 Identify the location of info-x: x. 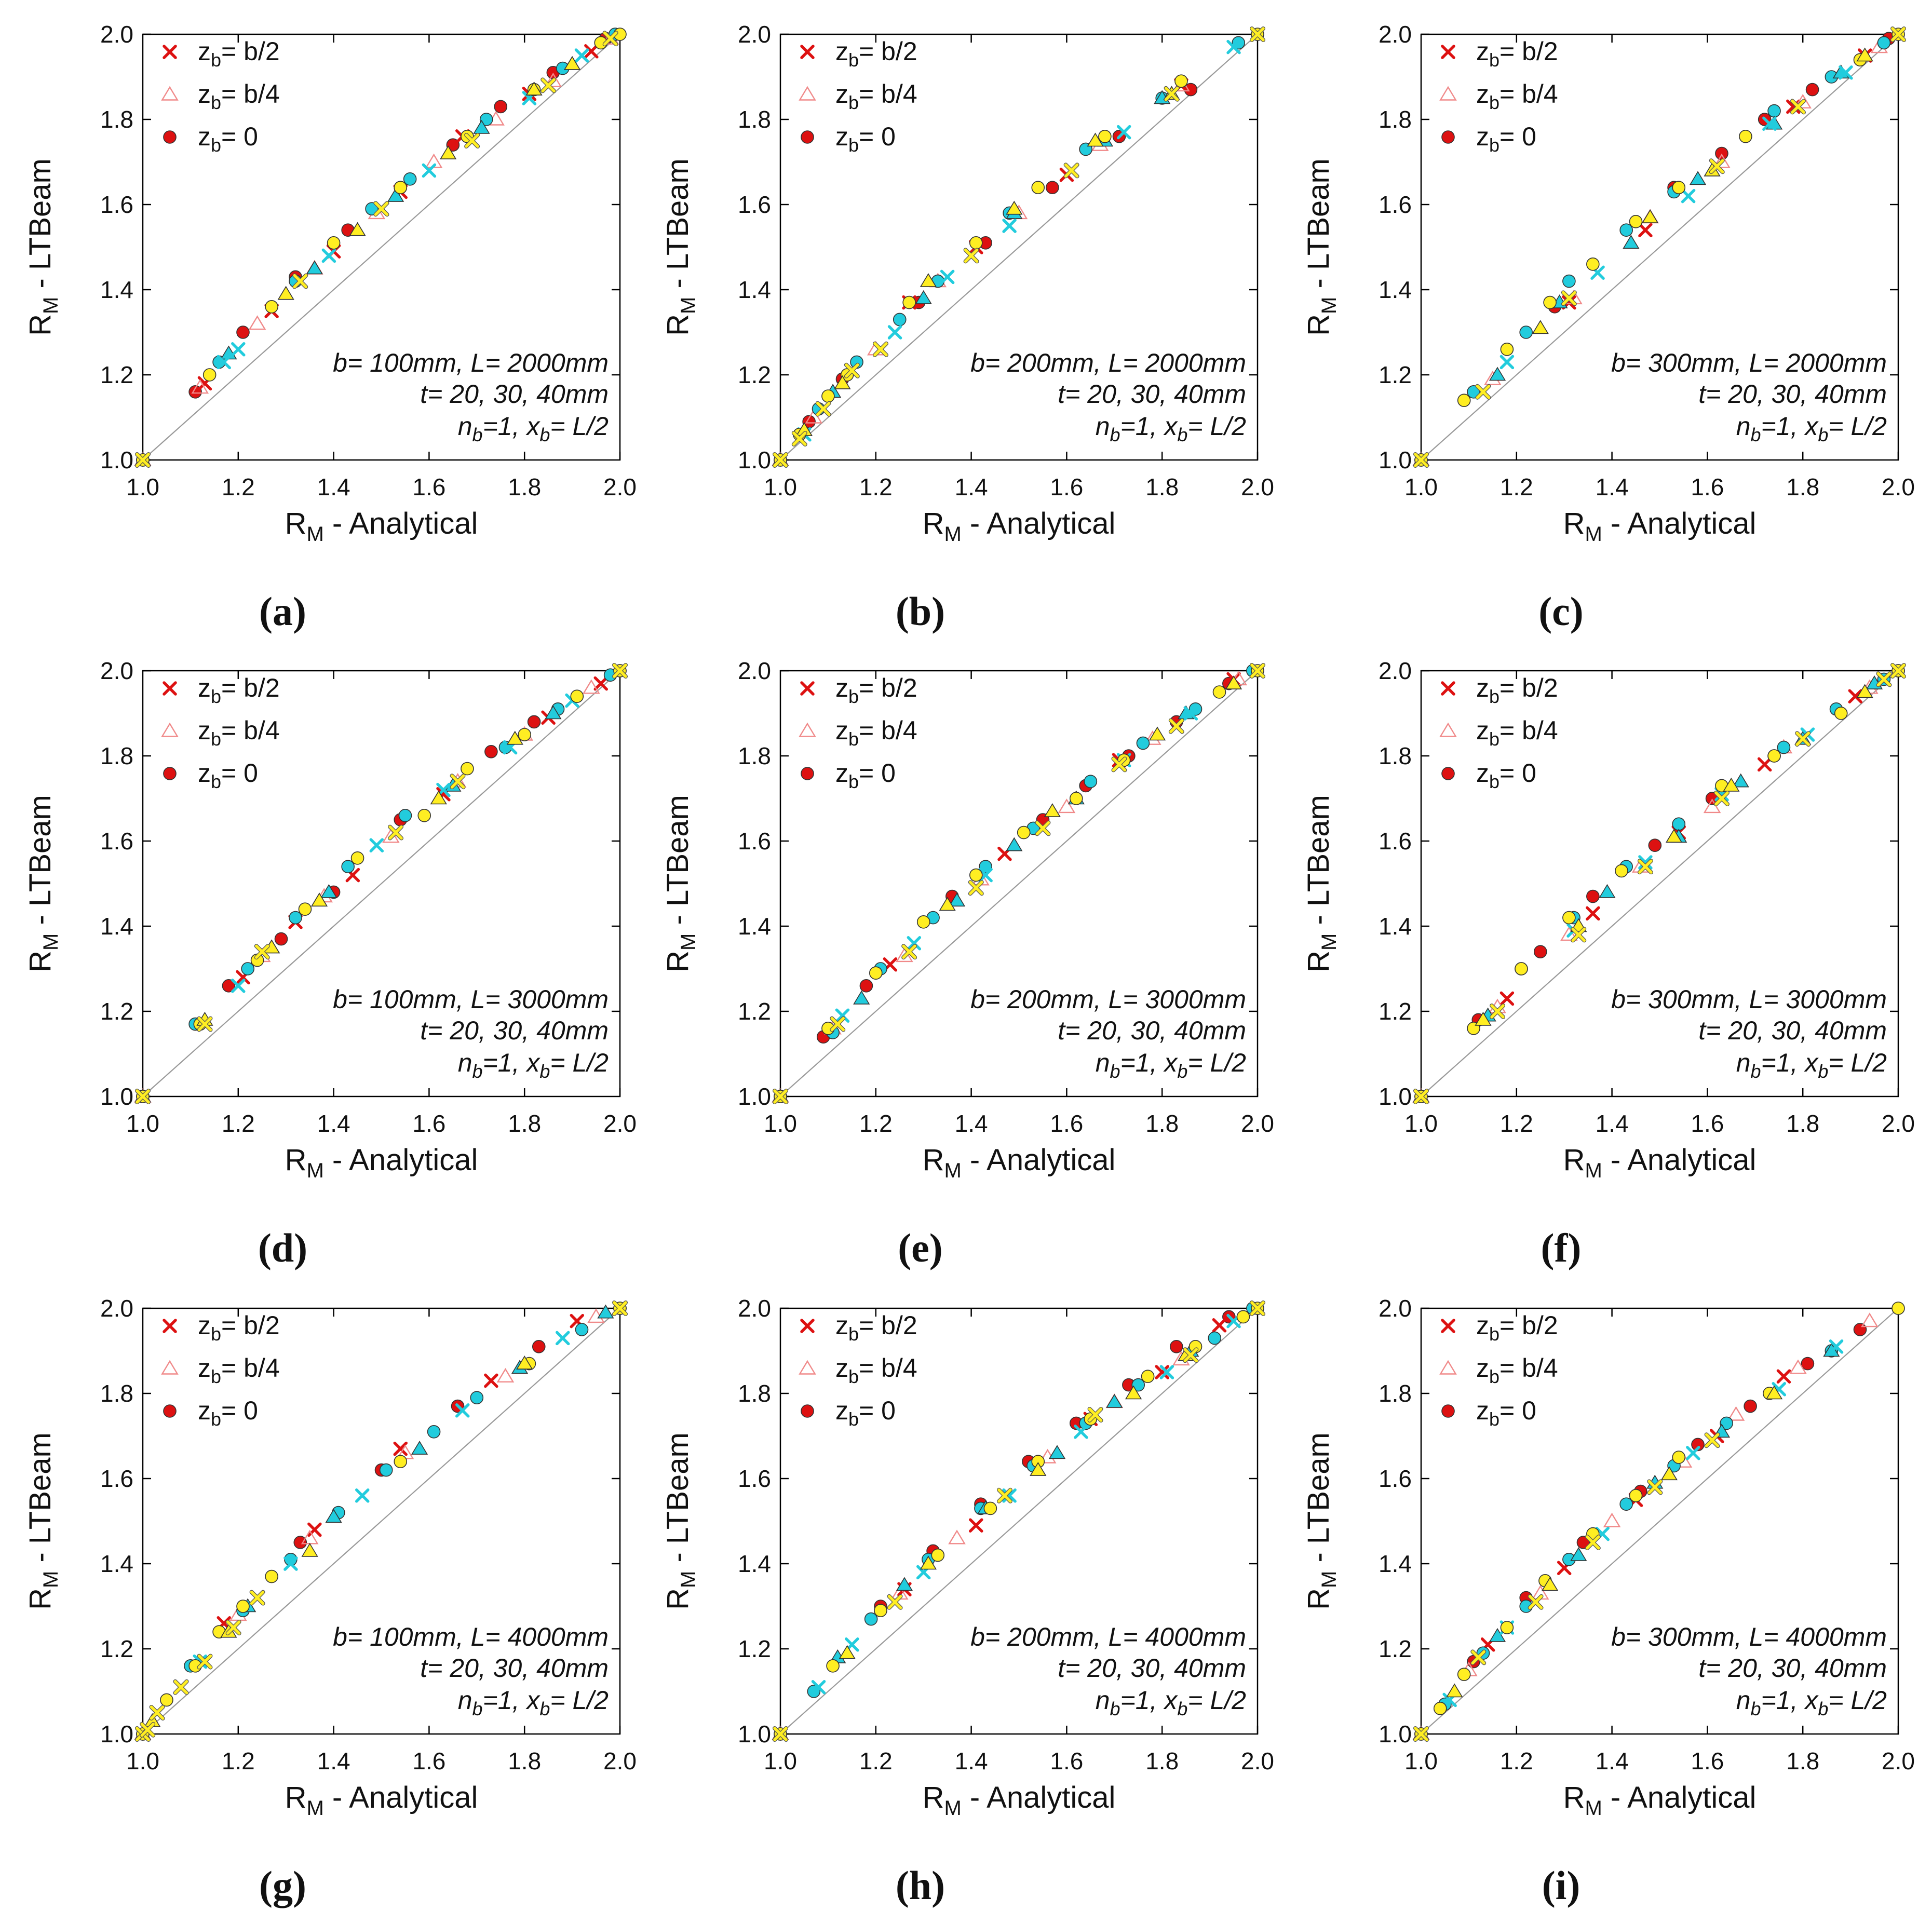
(533, 1062).